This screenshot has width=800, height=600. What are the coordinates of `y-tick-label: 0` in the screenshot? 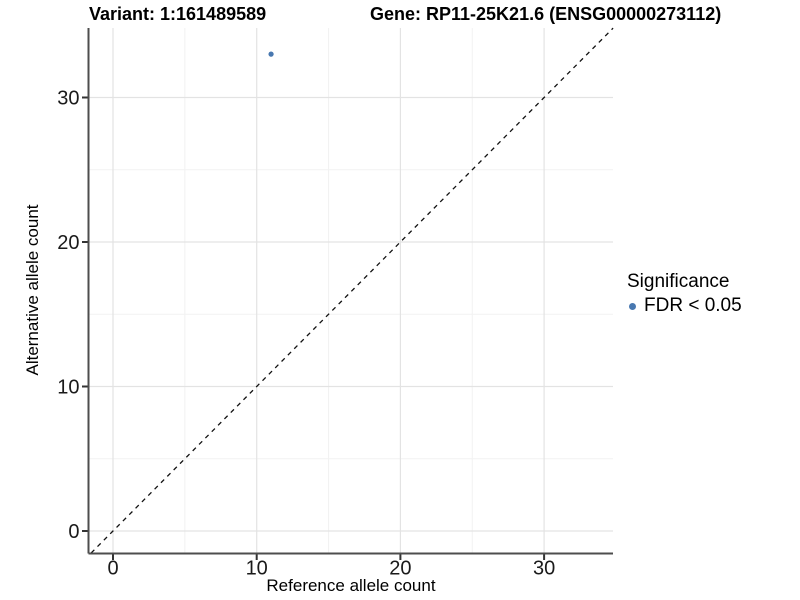 It's located at (73, 532).